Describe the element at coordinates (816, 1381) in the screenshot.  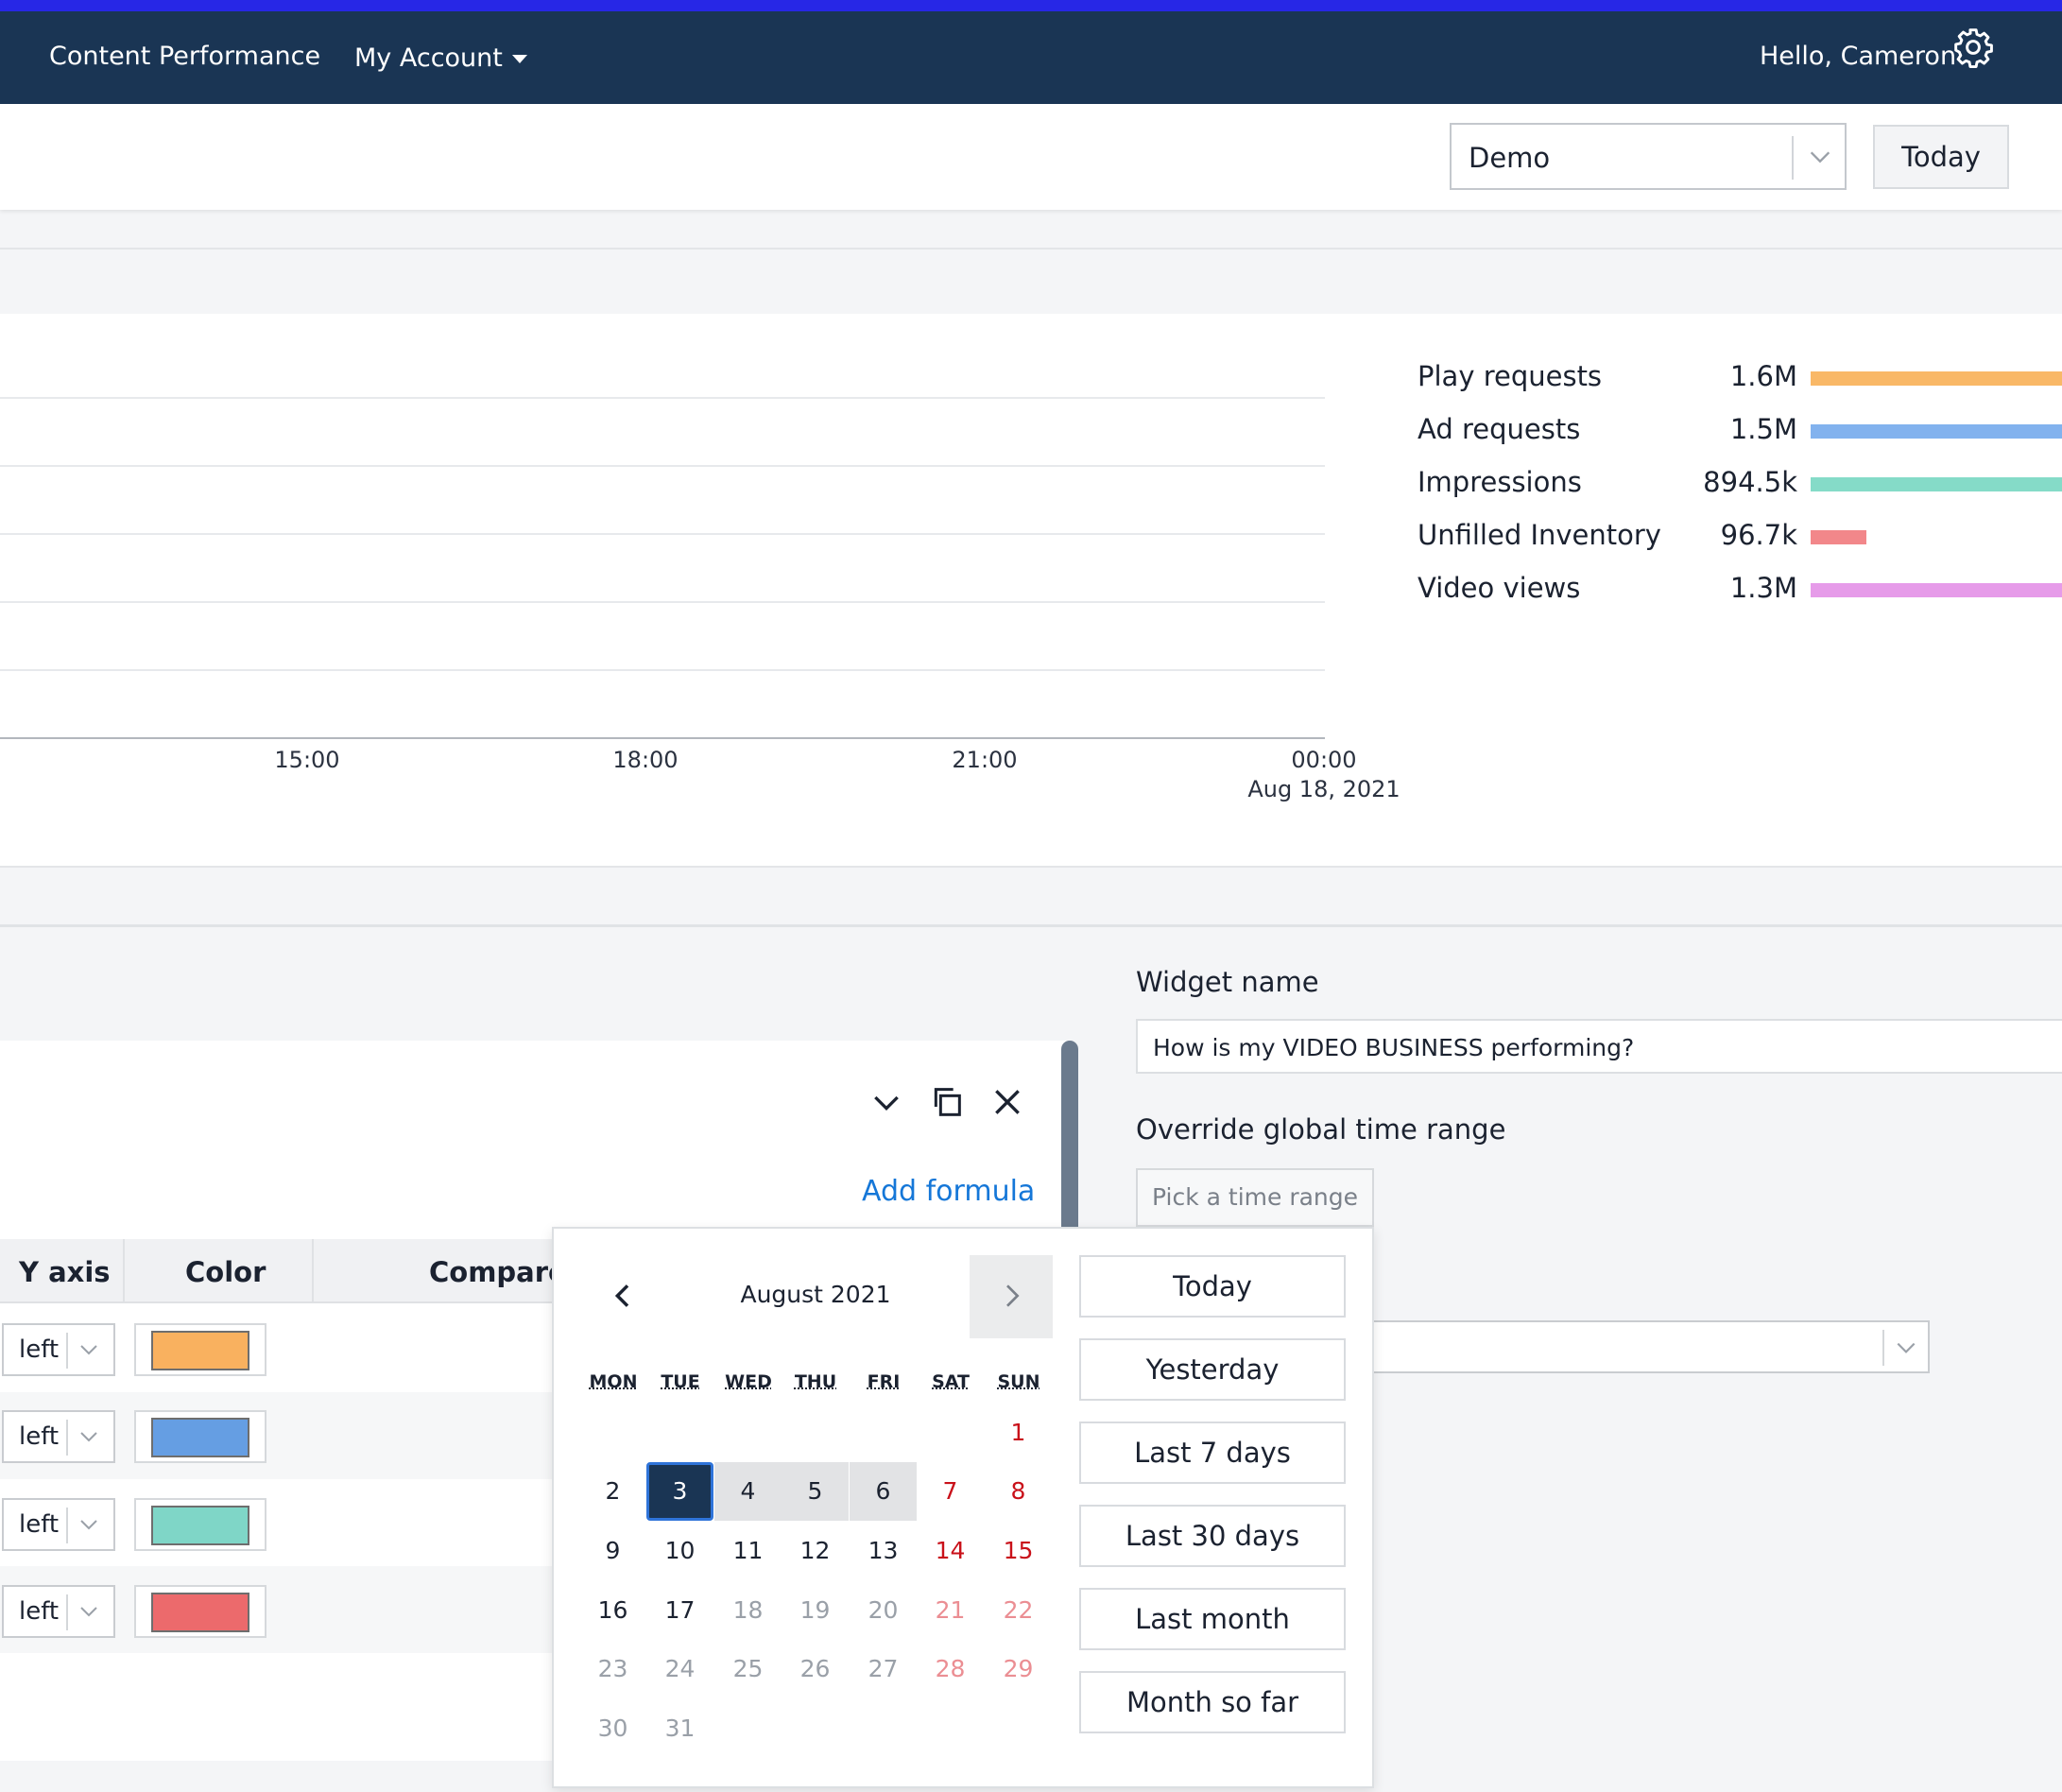
I see `weekday-label: THU` at that location.